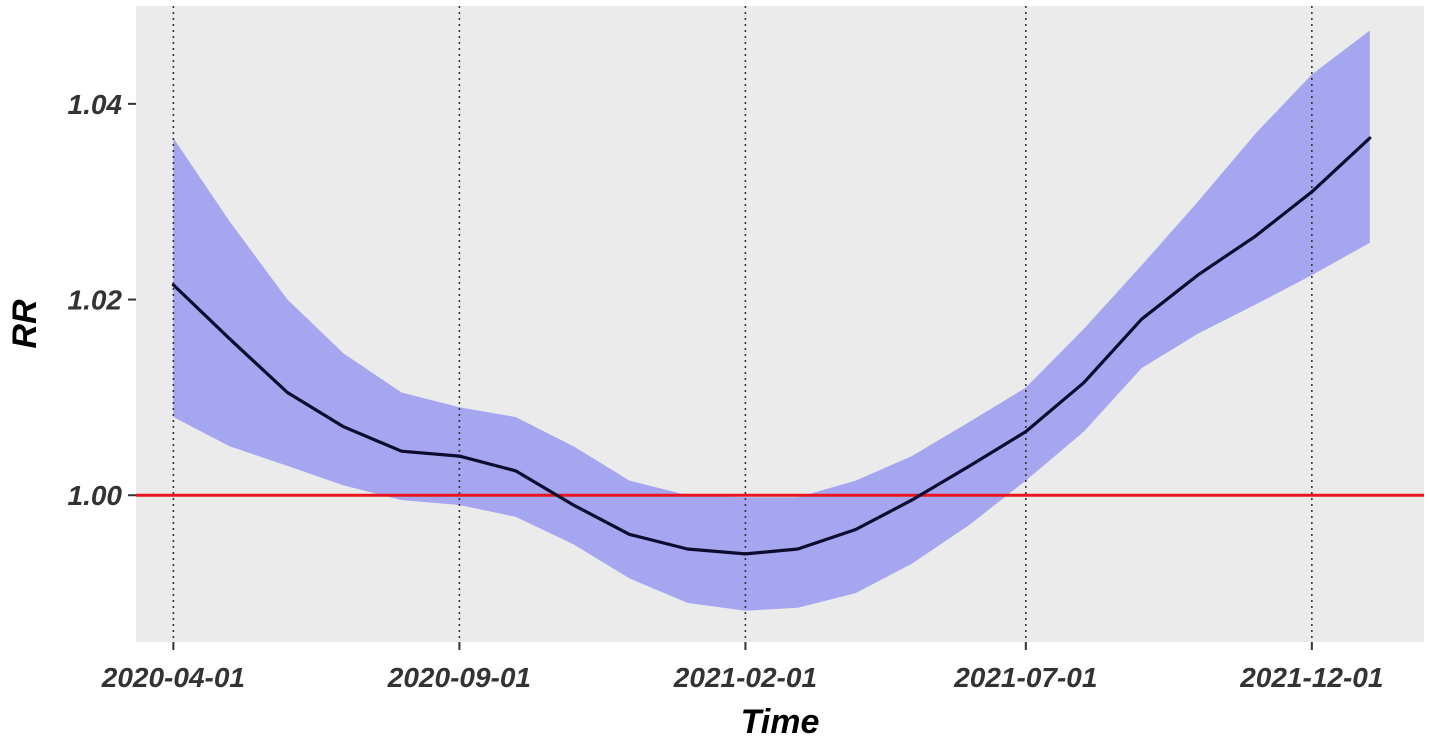  I want to click on x-axis-title: Time, so click(780, 722).